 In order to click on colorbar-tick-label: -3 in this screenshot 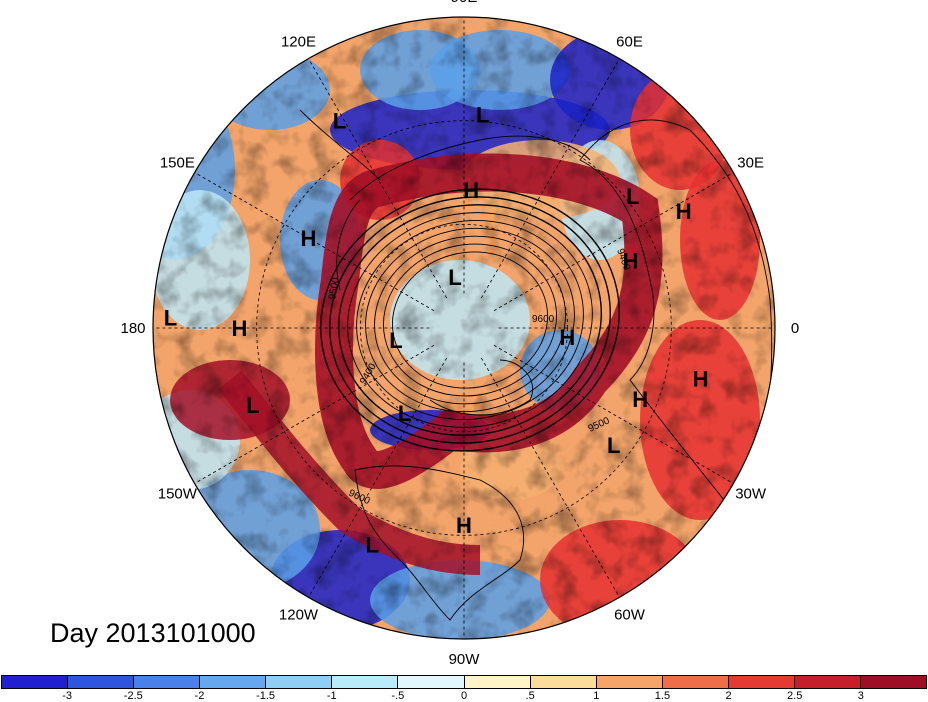, I will do `click(67, 696)`.